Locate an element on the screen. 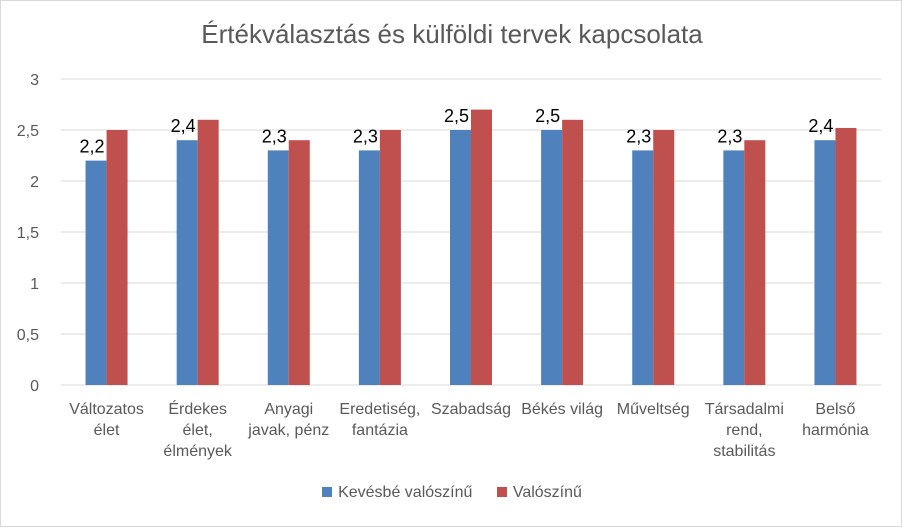 This screenshot has width=902, height=528. x-category-label: Anyagi javak, pénz is located at coordinates (288, 420).